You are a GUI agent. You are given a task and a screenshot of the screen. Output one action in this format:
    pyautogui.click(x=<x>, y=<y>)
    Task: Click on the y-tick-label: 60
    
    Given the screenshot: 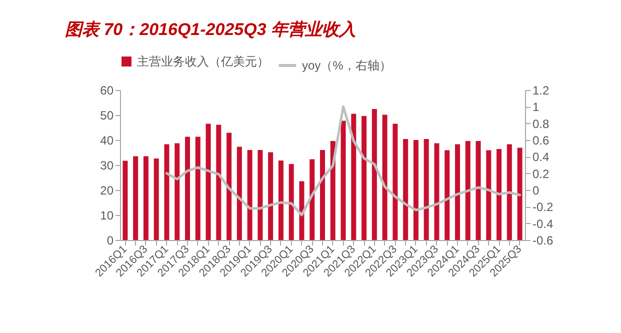 What is the action you would take?
    pyautogui.click(x=107, y=91)
    